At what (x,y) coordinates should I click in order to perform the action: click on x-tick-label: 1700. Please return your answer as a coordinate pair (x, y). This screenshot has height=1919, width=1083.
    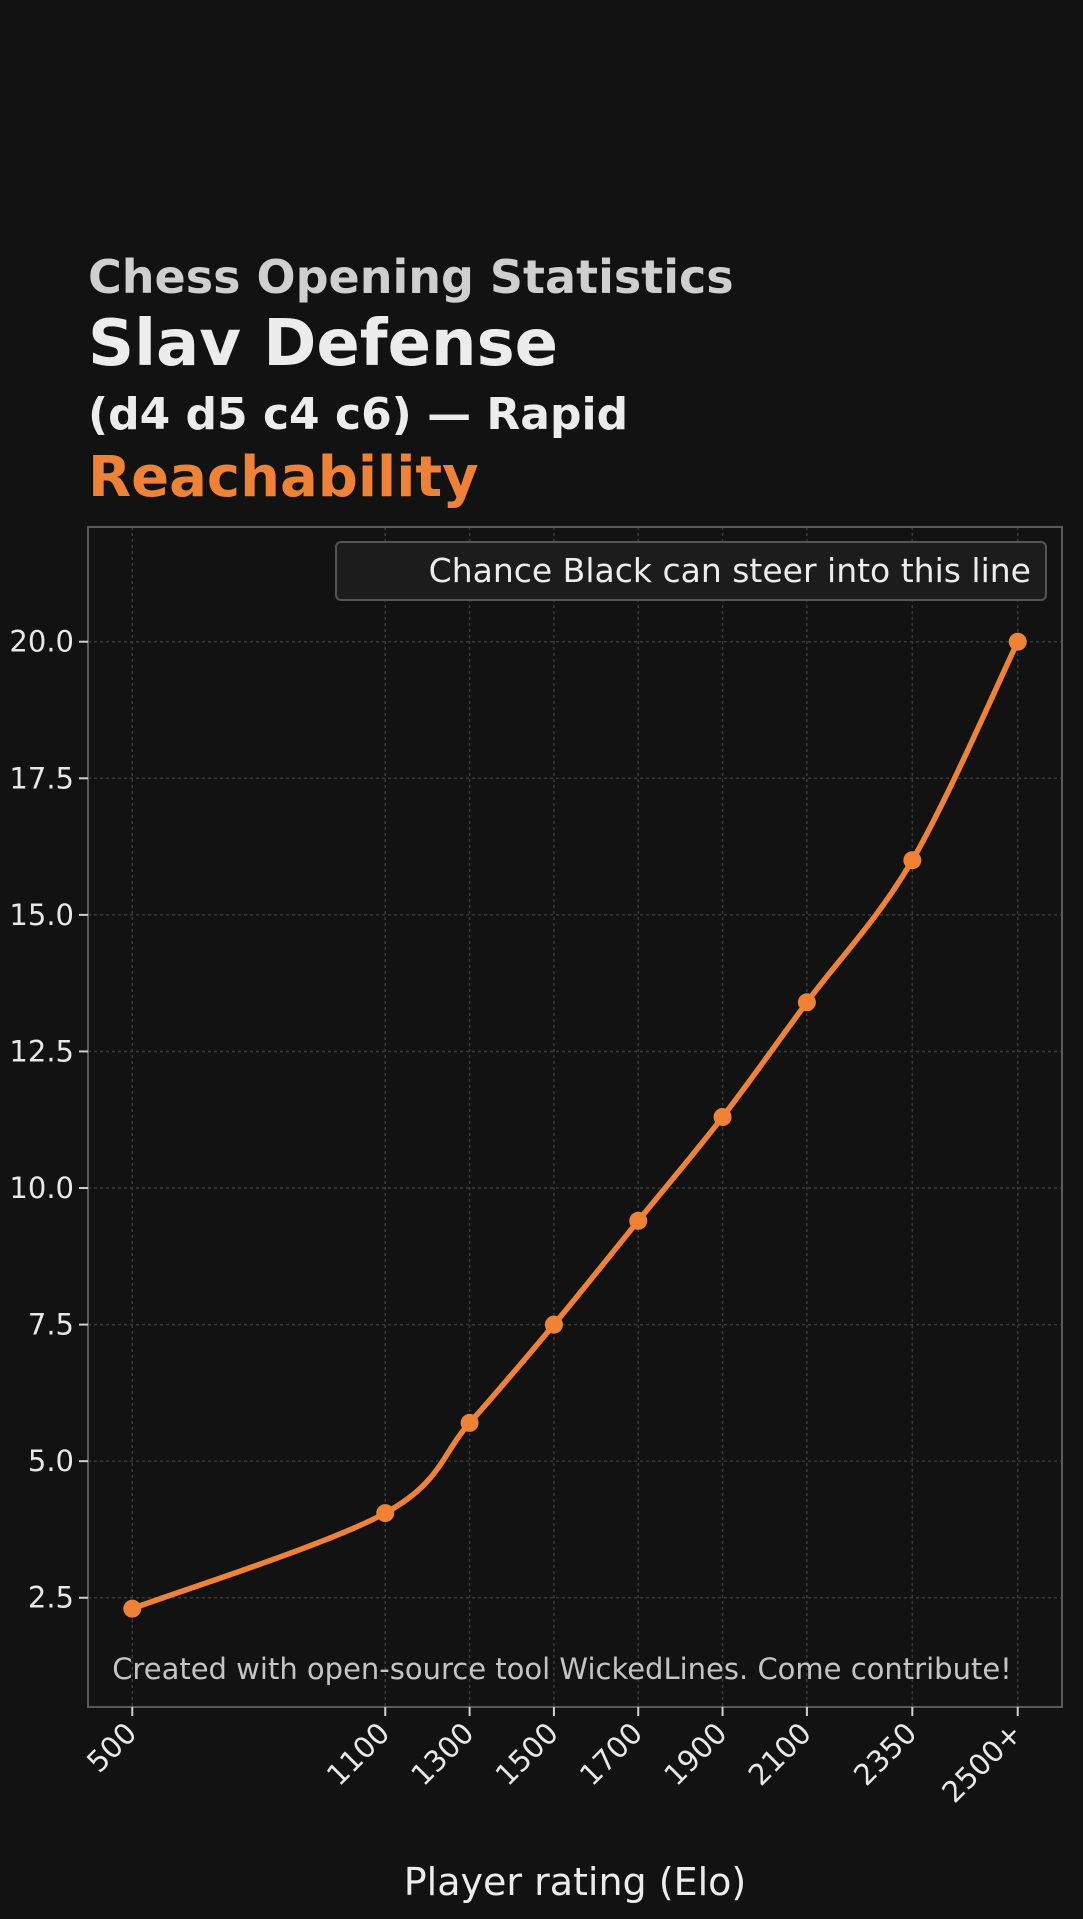
    Looking at the image, I should click on (611, 1754).